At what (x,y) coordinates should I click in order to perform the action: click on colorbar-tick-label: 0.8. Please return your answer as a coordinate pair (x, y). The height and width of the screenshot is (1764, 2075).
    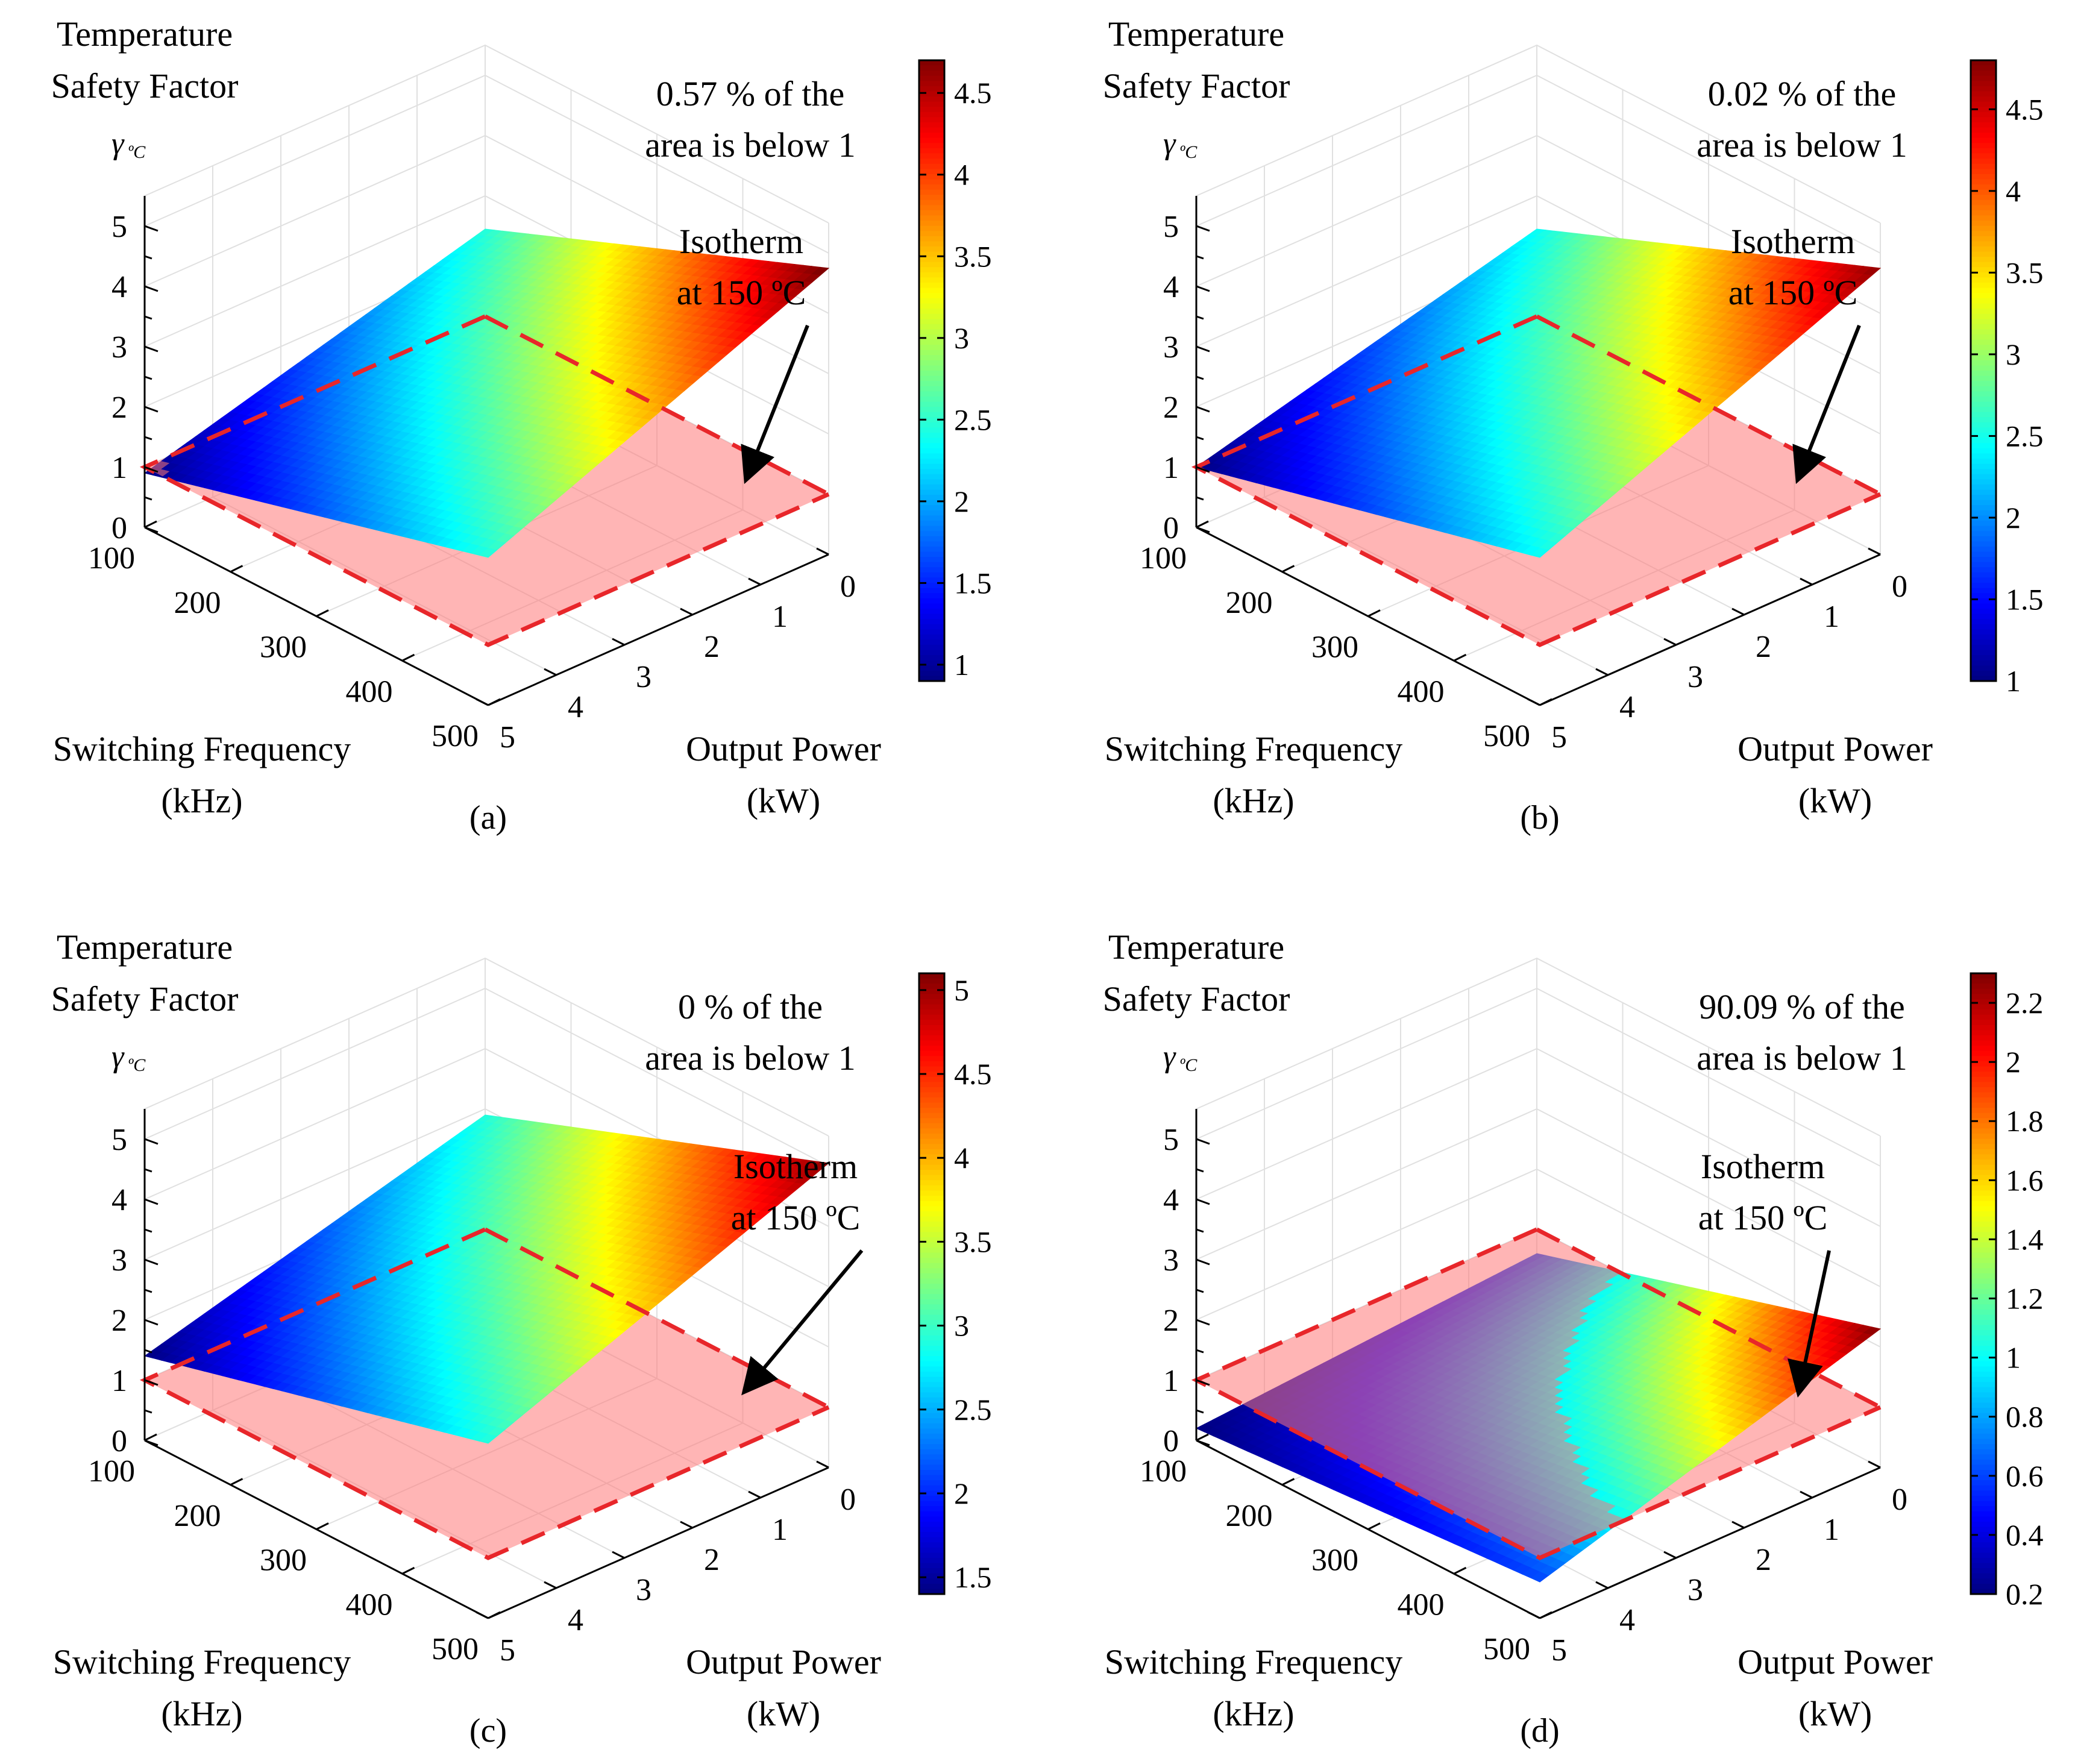
    Looking at the image, I should click on (2025, 1417).